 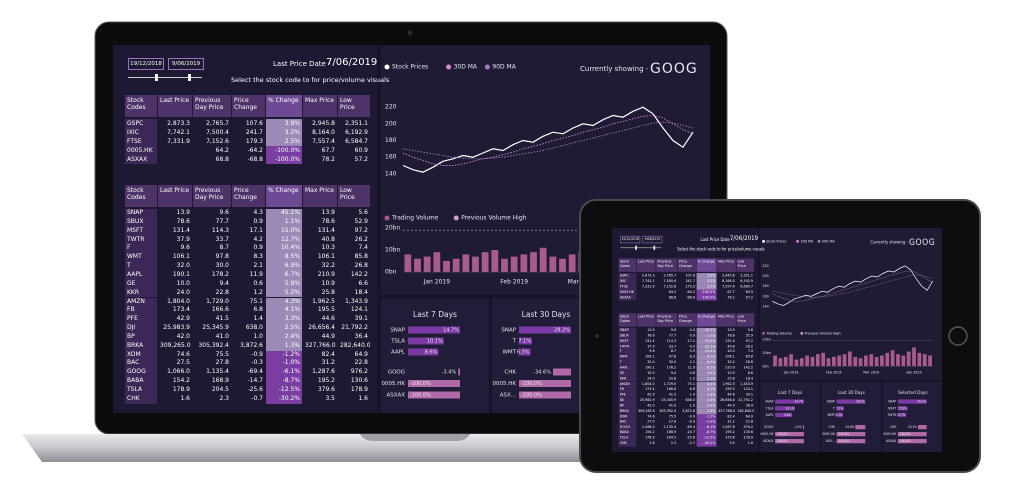 What do you see at coordinates (361, 363) in the screenshot?
I see `table-cell: 22.8` at bounding box center [361, 363].